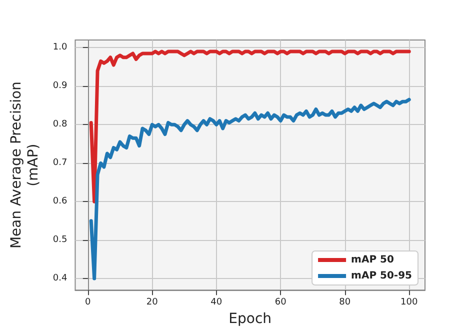 The width and height of the screenshot is (474, 331). Describe the element at coordinates (409, 303) in the screenshot. I see `x-tick-label: 100` at that location.